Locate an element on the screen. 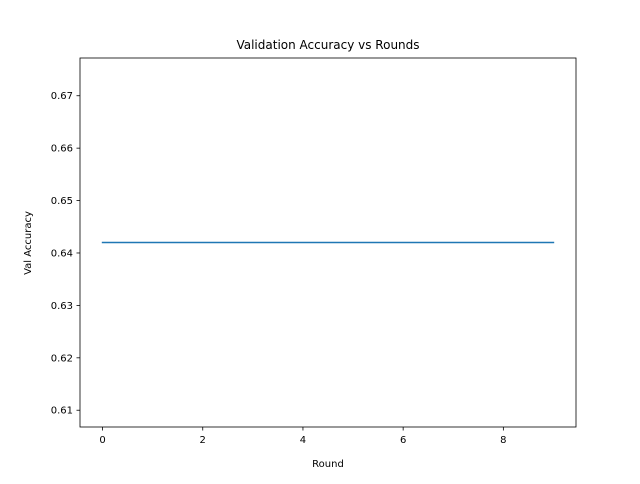  x-tick-label: 6 is located at coordinates (403, 440).